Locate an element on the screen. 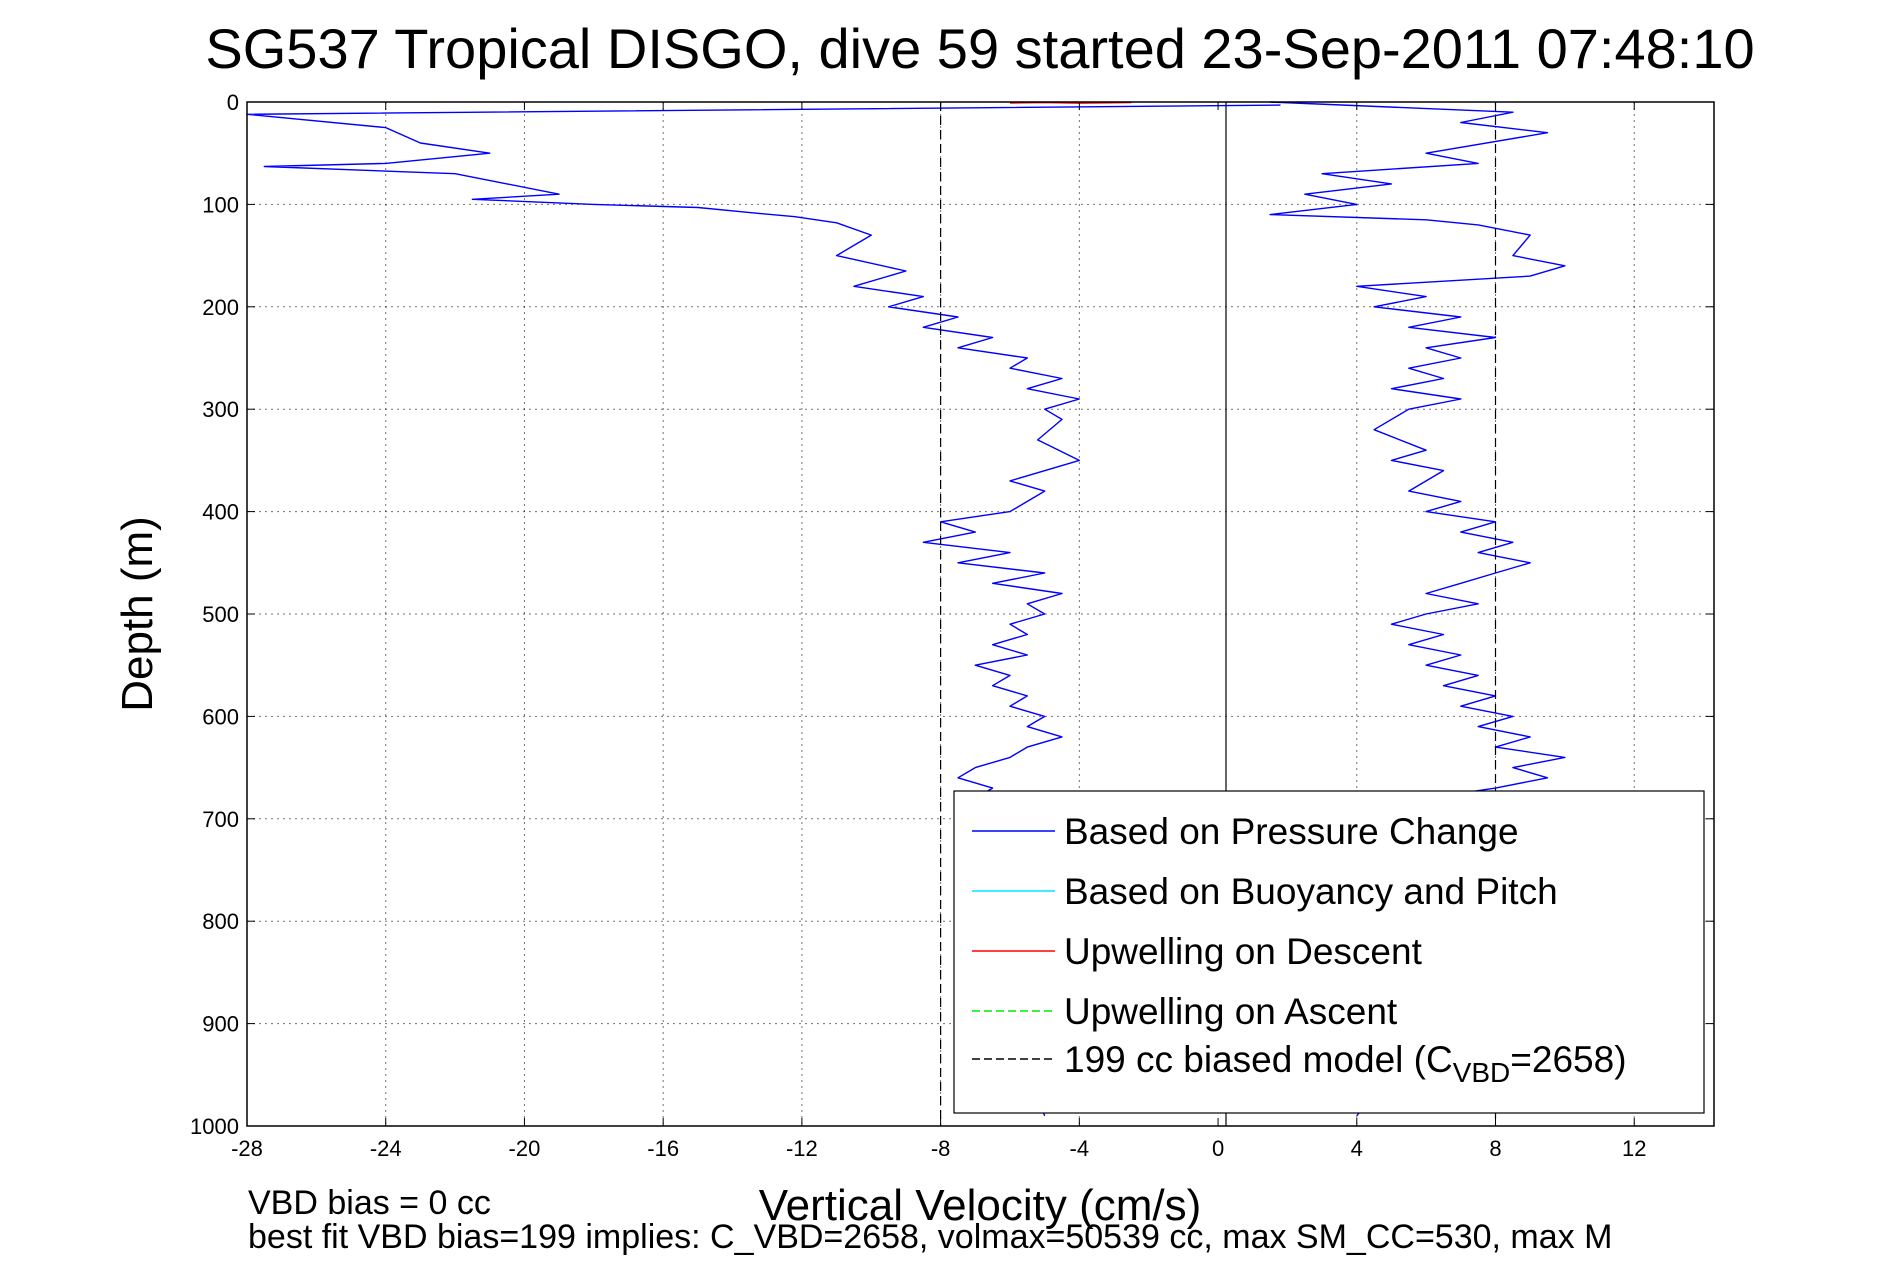 Image resolution: width=1891 pixels, height=1262 pixels. x-tick-label: 0 is located at coordinates (1218, 1148).